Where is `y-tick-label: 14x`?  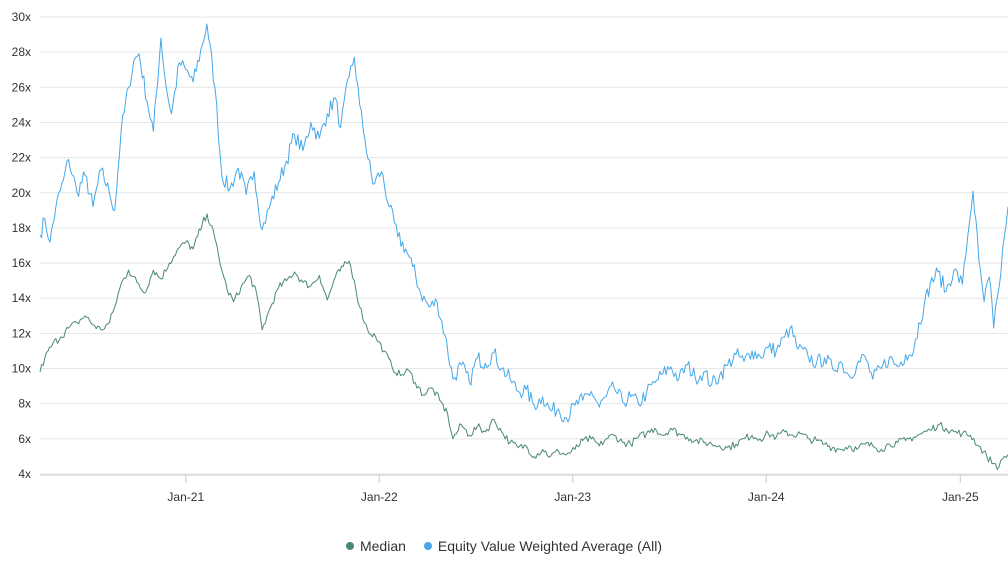
y-tick-label: 14x is located at coordinates (21, 298).